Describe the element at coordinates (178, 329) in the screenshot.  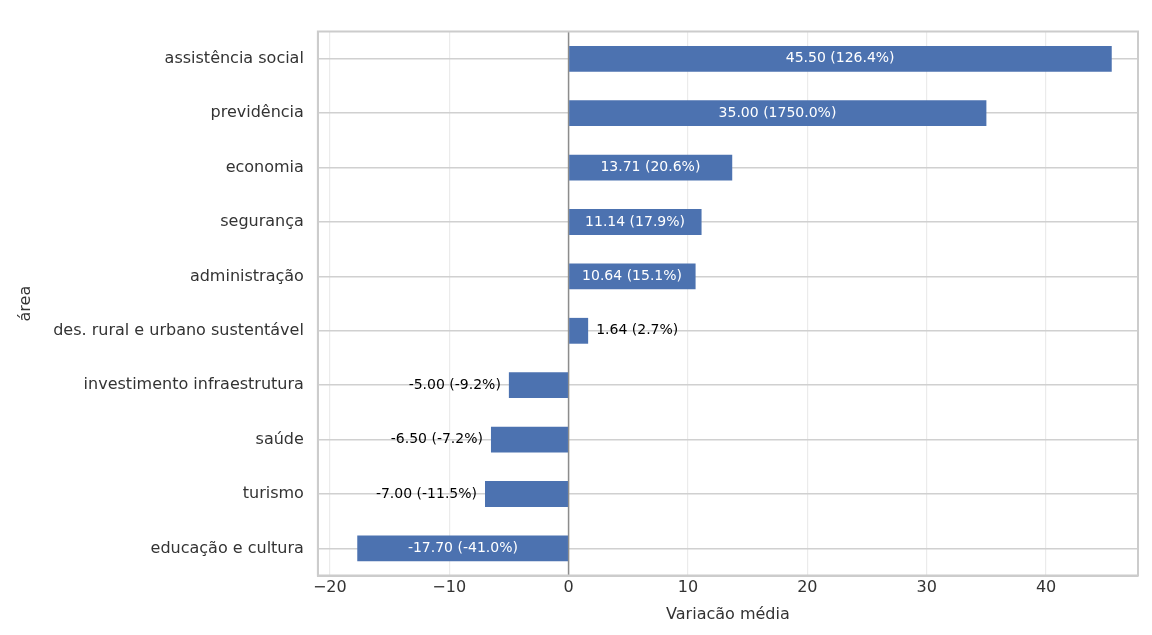
I see `y-tick-label: des. rural e urbano sustentável` at that location.